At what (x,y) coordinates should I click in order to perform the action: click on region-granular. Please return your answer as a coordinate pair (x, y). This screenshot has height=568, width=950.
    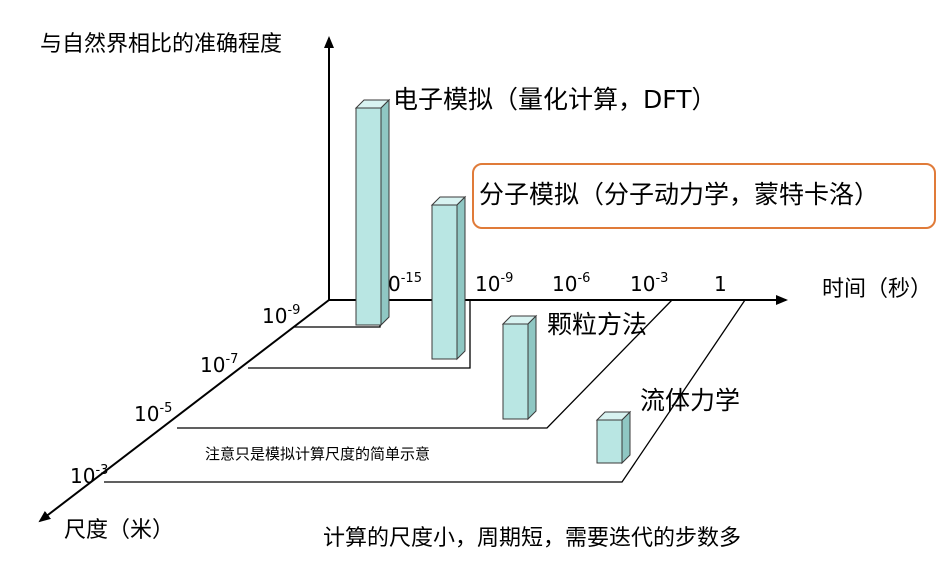
    Looking at the image, I should click on (425, 364).